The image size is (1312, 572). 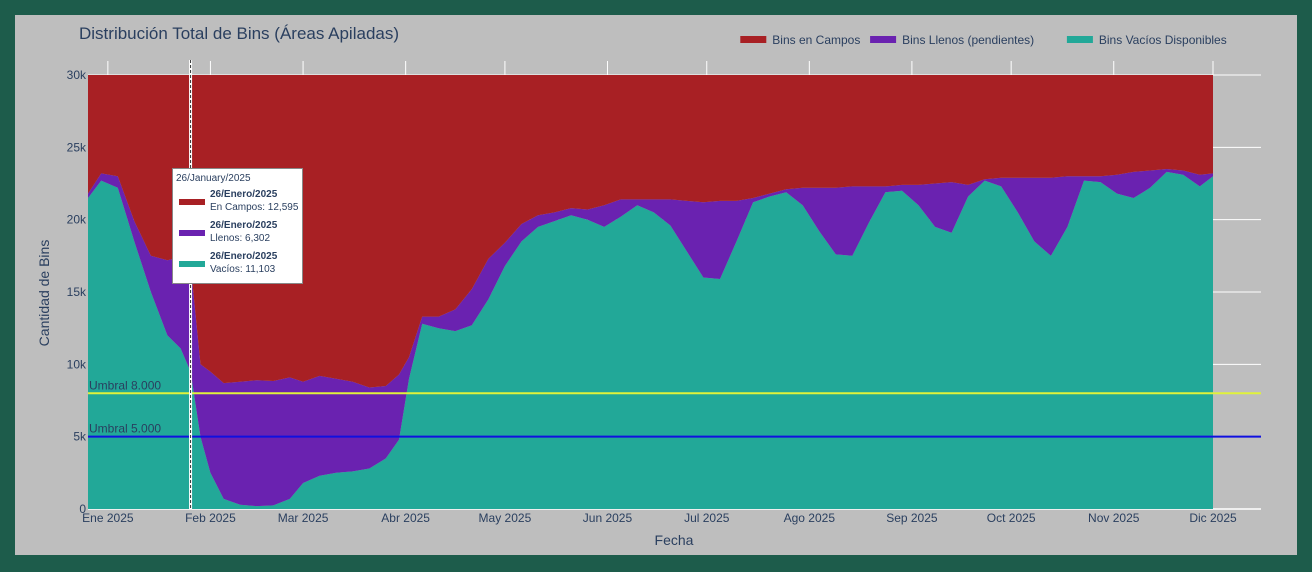 I want to click on tooltip-swatch-campos, so click(x=192, y=202).